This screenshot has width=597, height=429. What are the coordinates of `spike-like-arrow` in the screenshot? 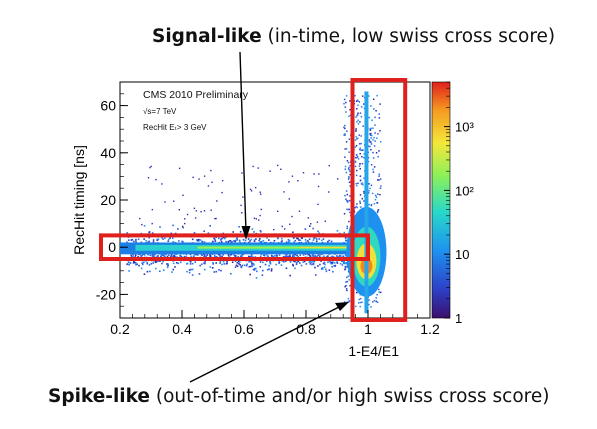 It's located at (266, 343).